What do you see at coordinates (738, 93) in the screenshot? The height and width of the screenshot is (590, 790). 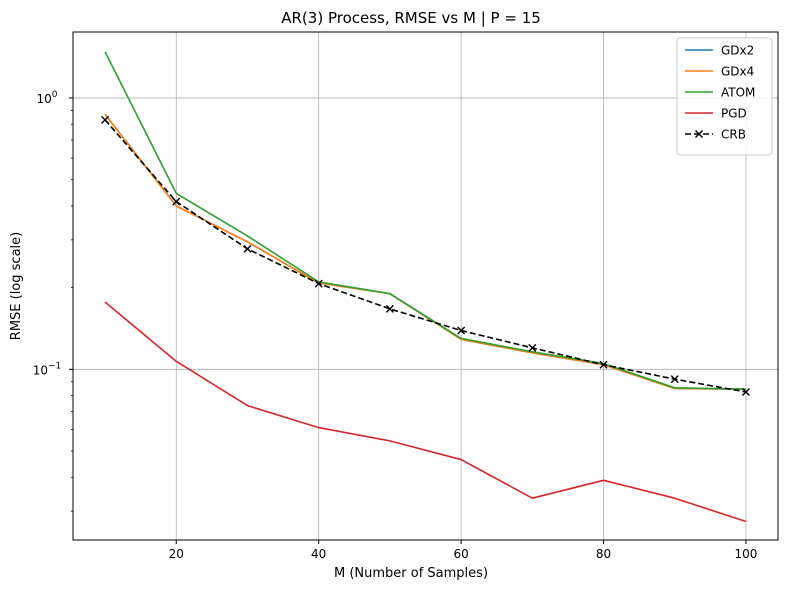 I see `legend-label-atom: ATOM` at bounding box center [738, 93].